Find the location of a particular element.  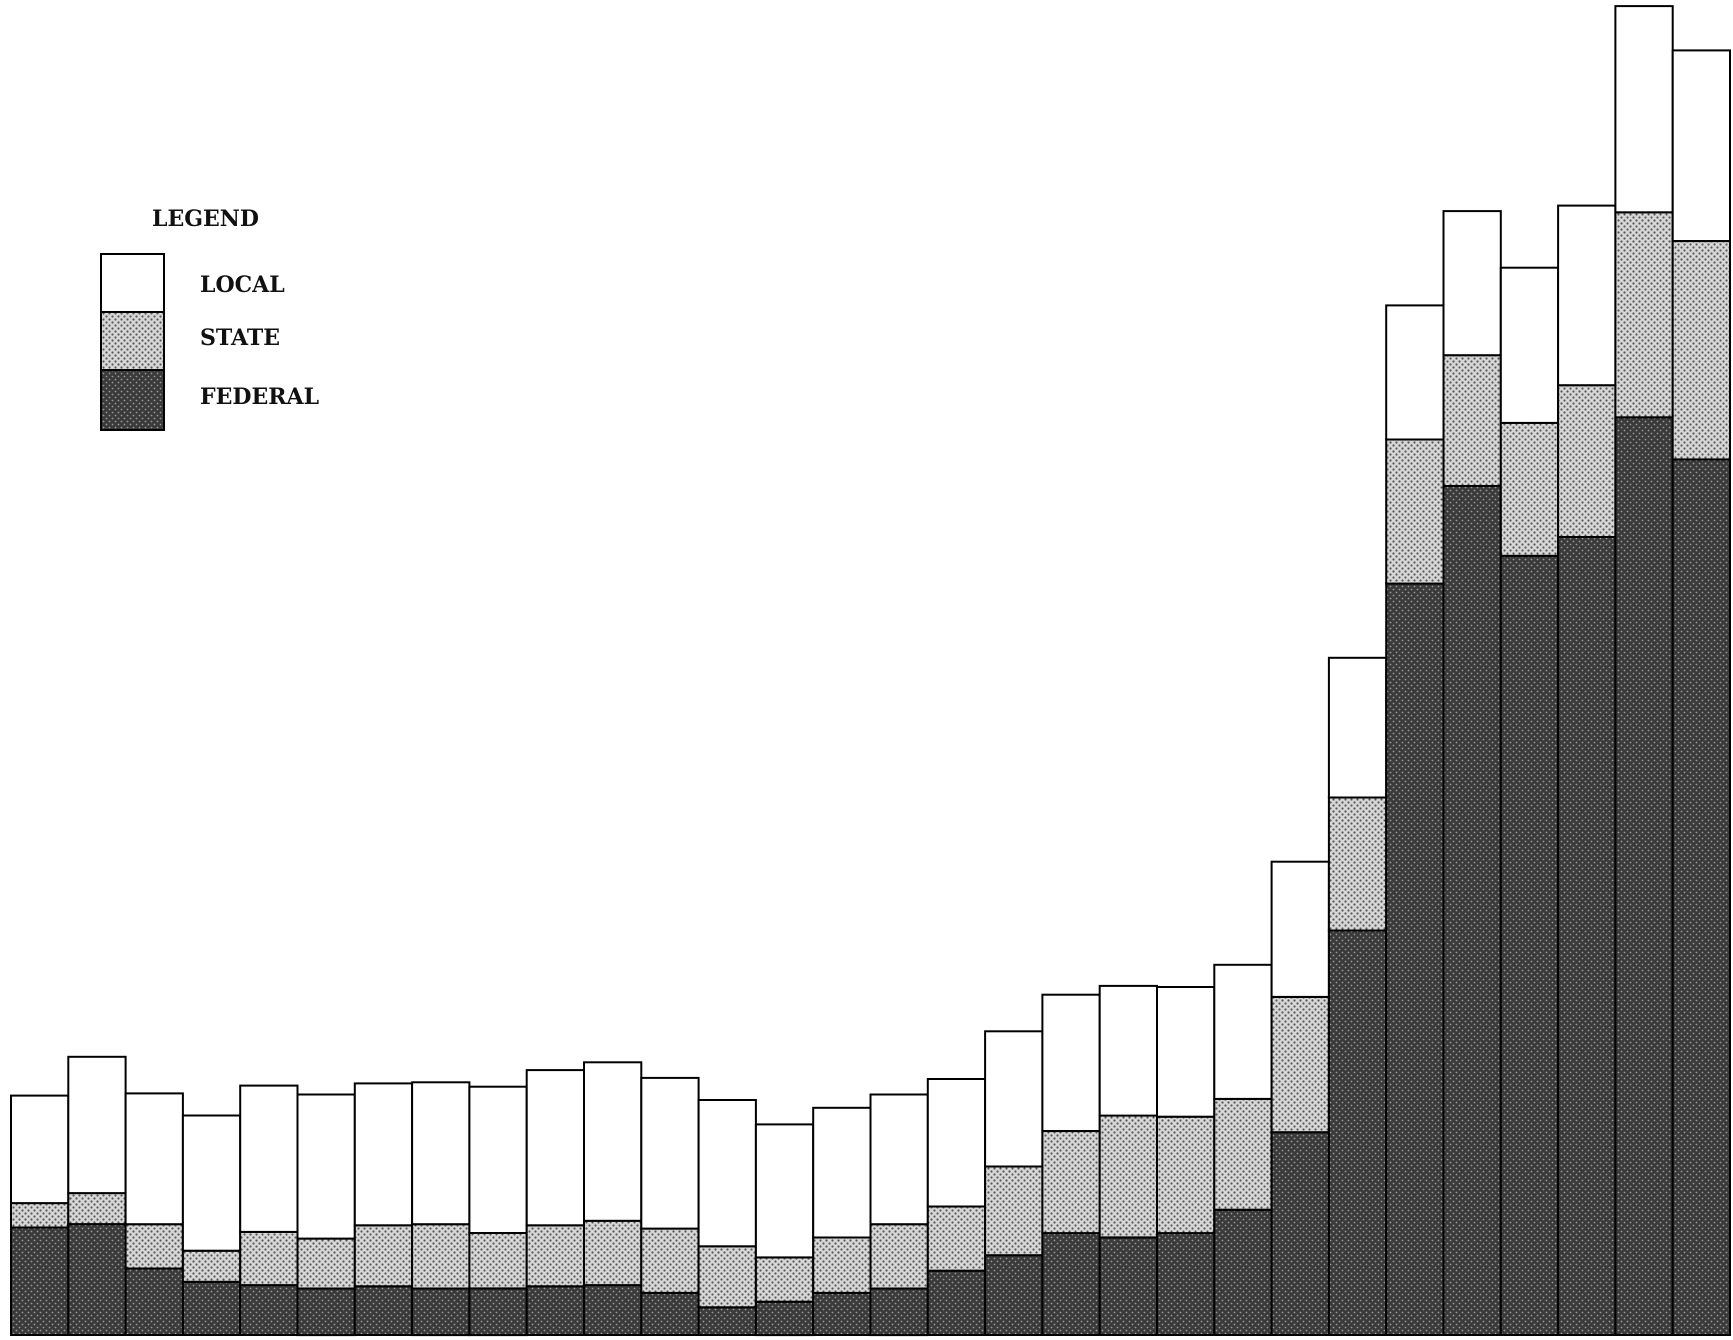

bar-22-federal-segment is located at coordinates (1243, 1272).